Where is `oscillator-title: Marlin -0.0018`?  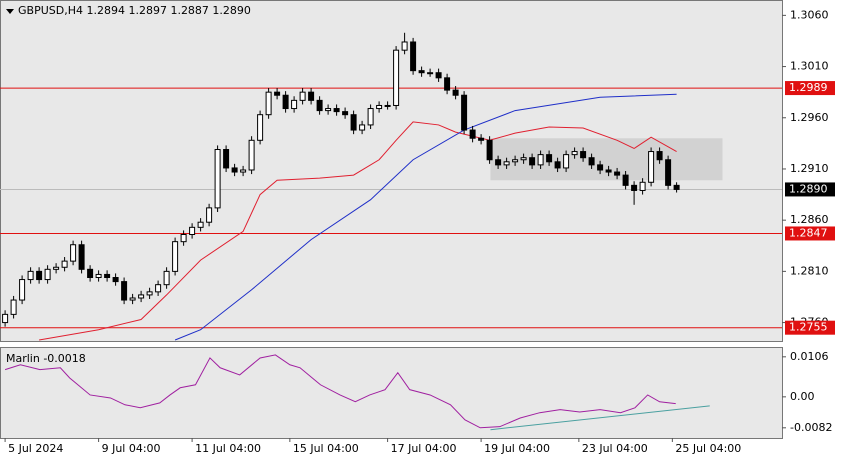 oscillator-title: Marlin -0.0018 is located at coordinates (46, 358).